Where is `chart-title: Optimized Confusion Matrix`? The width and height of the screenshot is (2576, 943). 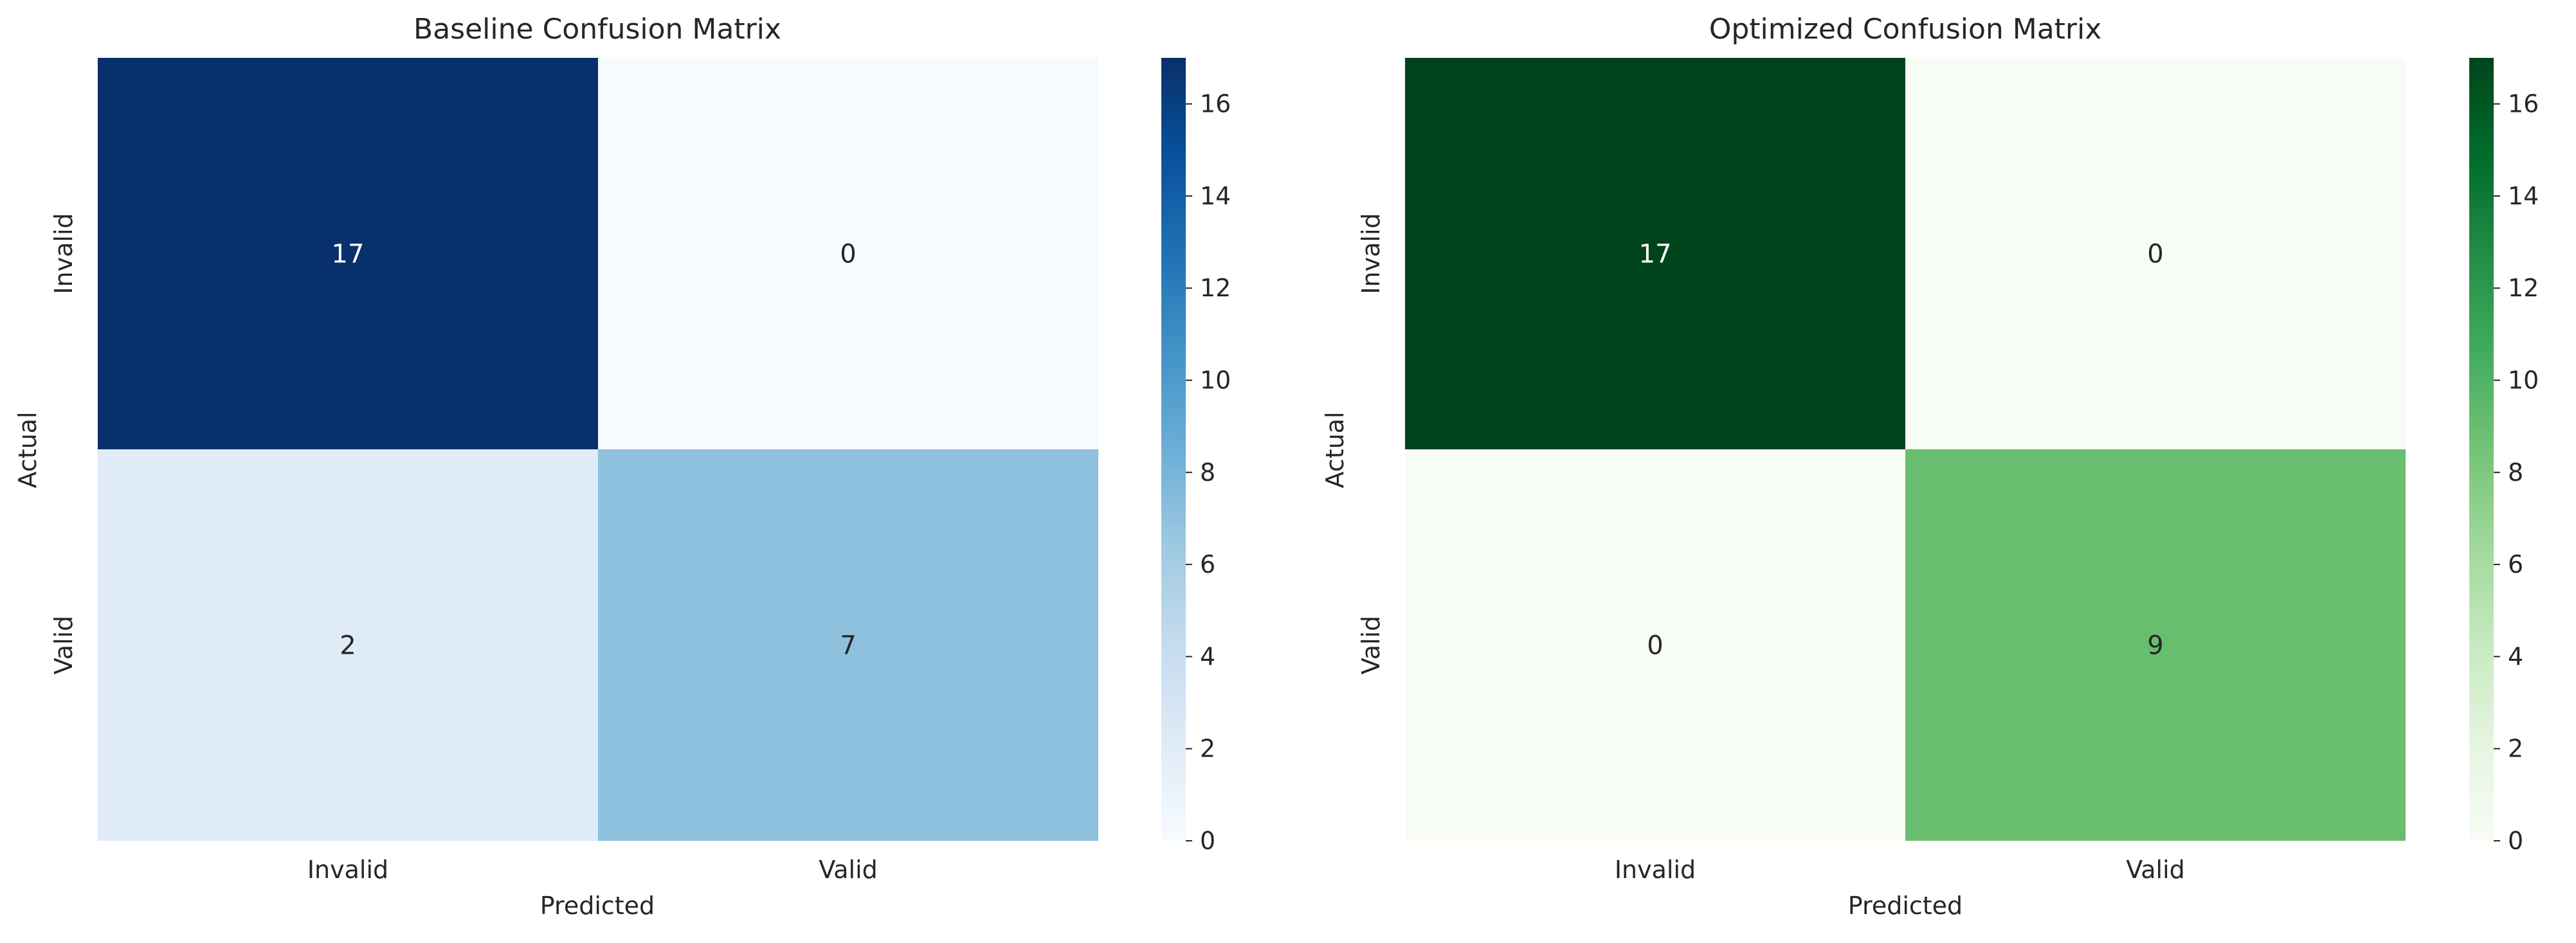 chart-title: Optimized Confusion Matrix is located at coordinates (1905, 29).